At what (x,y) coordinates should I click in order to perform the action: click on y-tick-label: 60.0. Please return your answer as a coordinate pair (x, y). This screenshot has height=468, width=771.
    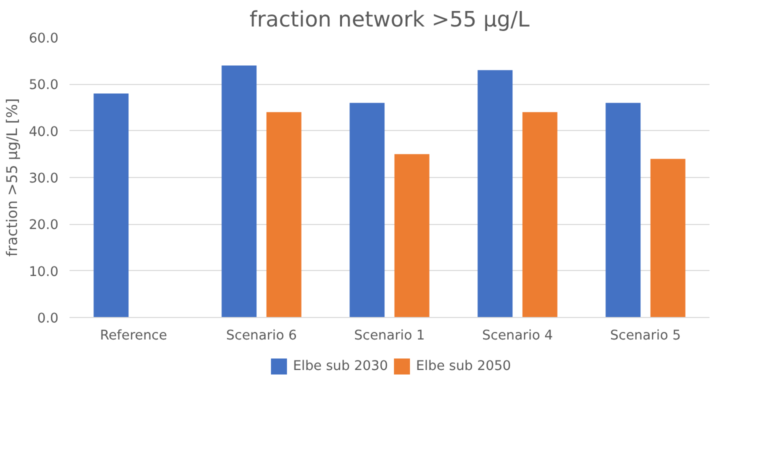
    Looking at the image, I should click on (43, 39).